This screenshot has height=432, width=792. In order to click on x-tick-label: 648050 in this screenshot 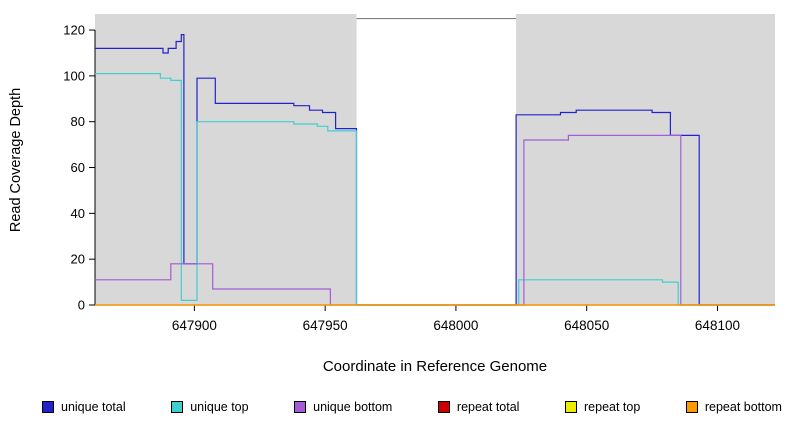, I will do `click(586, 325)`.